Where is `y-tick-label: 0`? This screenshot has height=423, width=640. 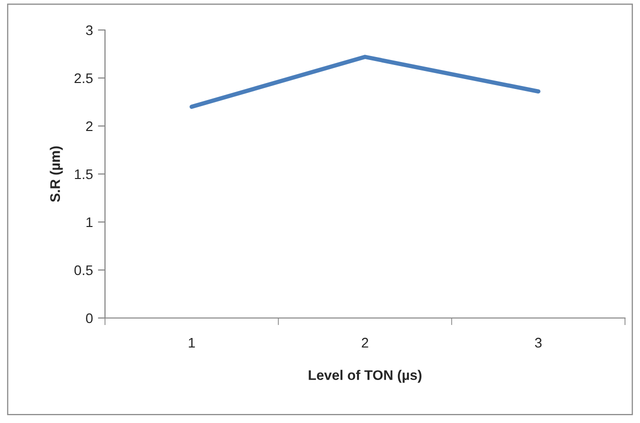 y-tick-label: 0 is located at coordinates (89, 318).